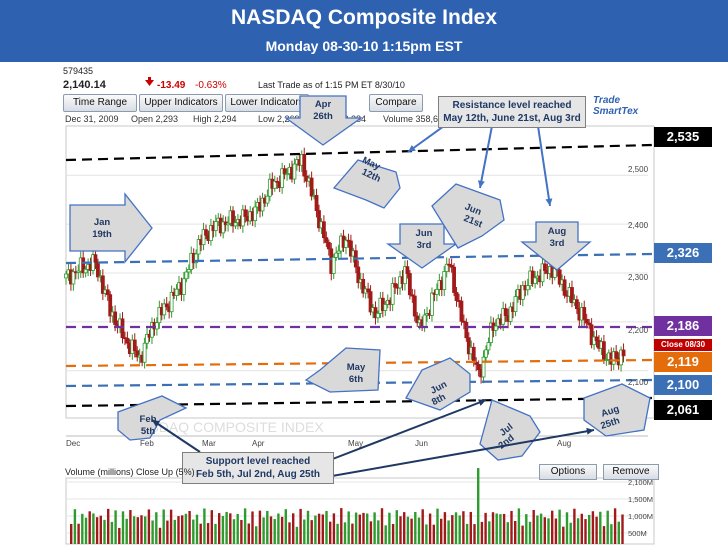 The image size is (728, 546). Describe the element at coordinates (683, 326) in the screenshot. I see `level-label-2186: 2,186` at that location.